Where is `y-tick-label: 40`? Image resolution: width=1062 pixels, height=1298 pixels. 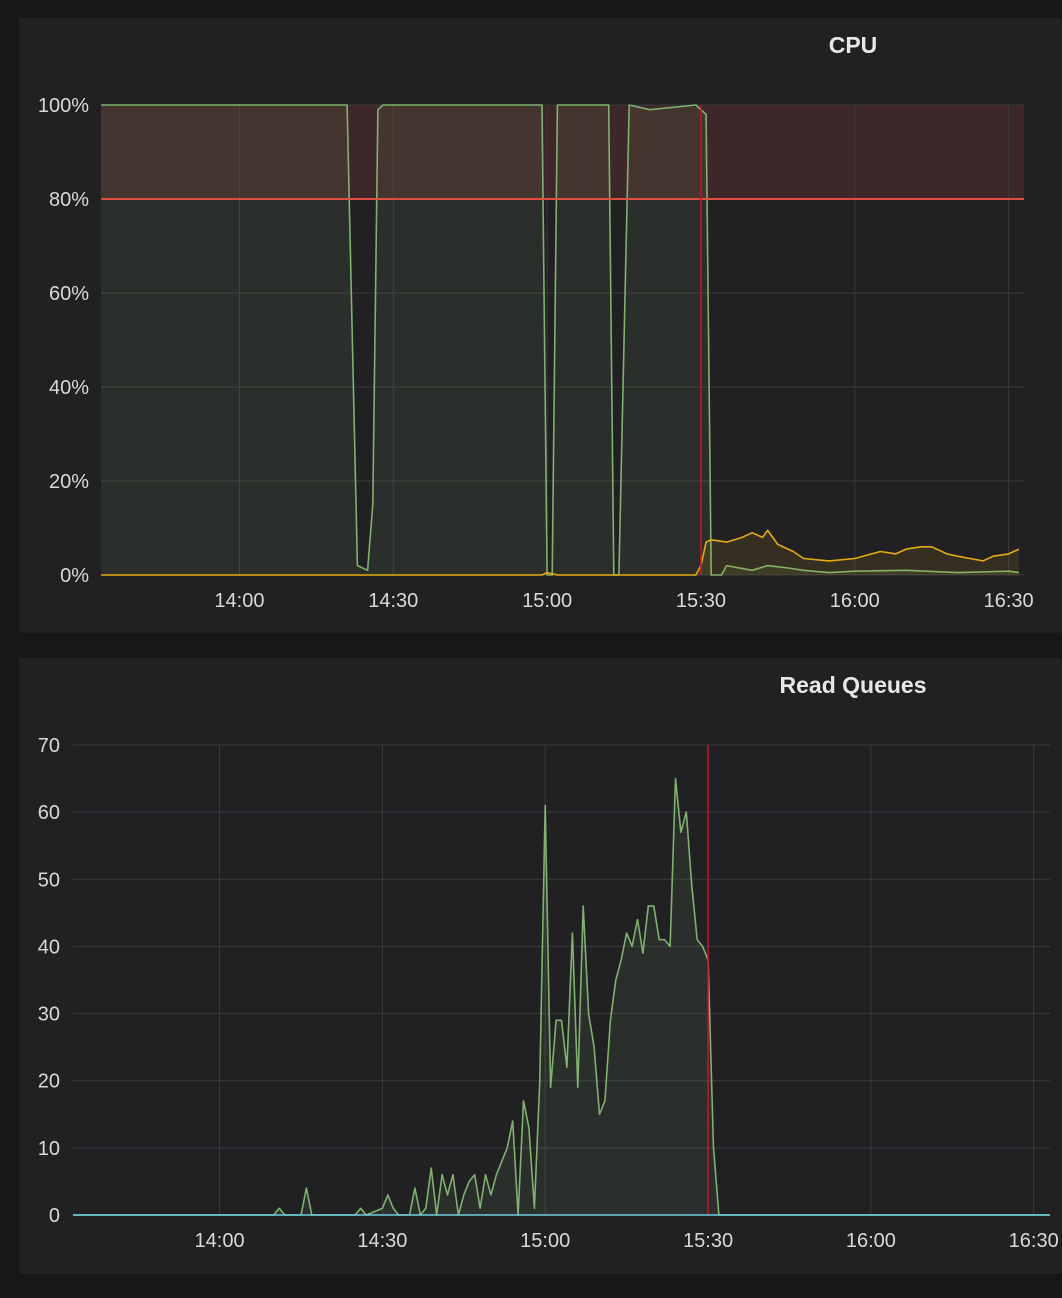
y-tick-label: 40 is located at coordinates (49, 947).